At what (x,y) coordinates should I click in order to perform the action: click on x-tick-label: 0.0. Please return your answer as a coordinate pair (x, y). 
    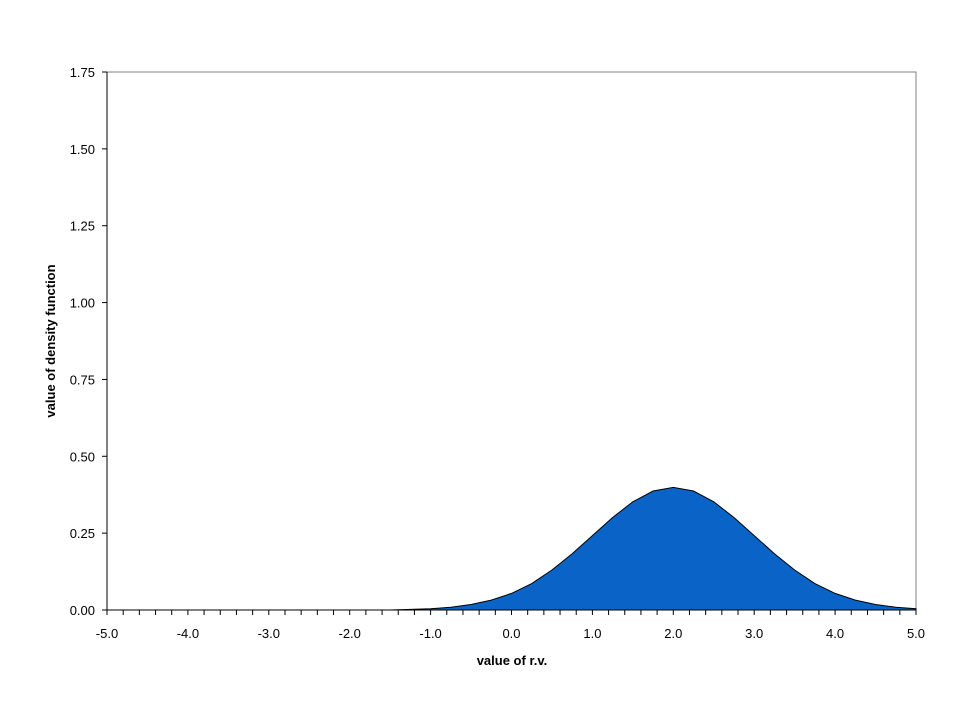
    Looking at the image, I should click on (511, 633).